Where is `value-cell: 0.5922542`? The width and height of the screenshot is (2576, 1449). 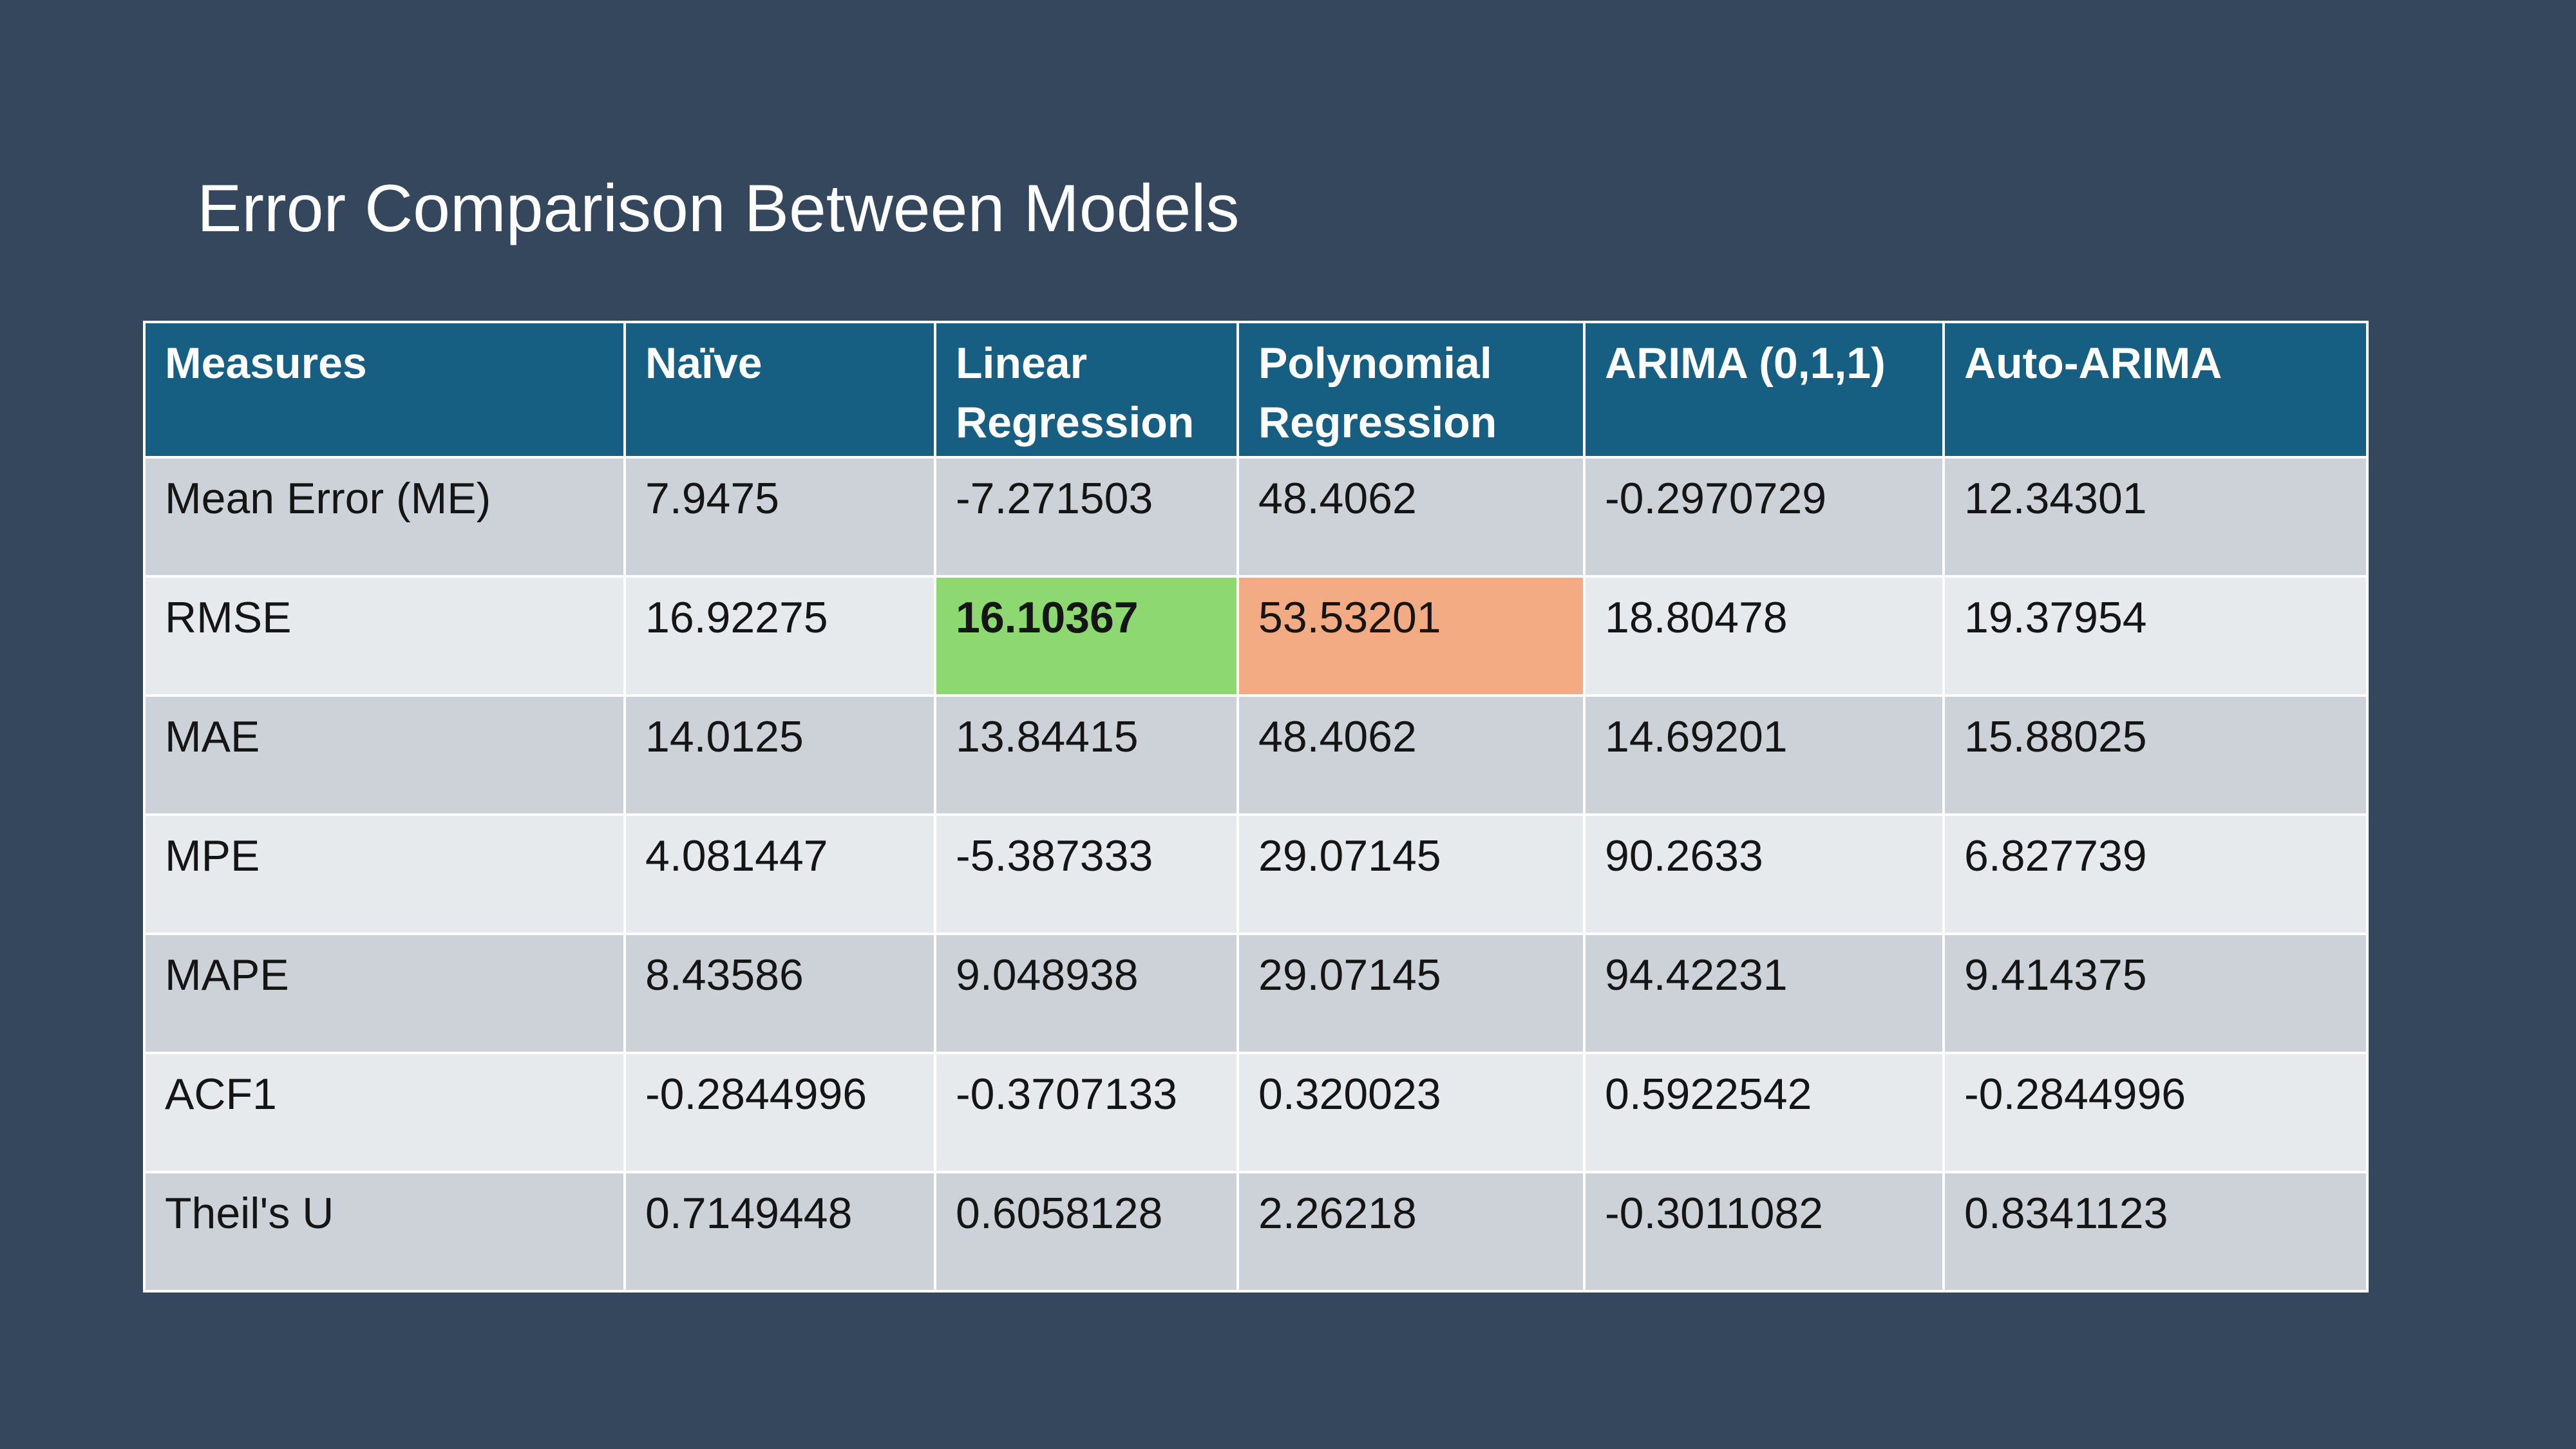 value-cell: 0.5922542 is located at coordinates (1764, 1112).